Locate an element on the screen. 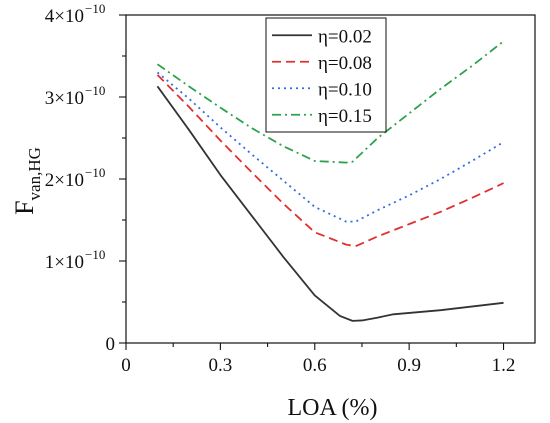 Image resolution: width=550 pixels, height=423 pixels. legend-label-4: η=0.15 is located at coordinates (345, 116).